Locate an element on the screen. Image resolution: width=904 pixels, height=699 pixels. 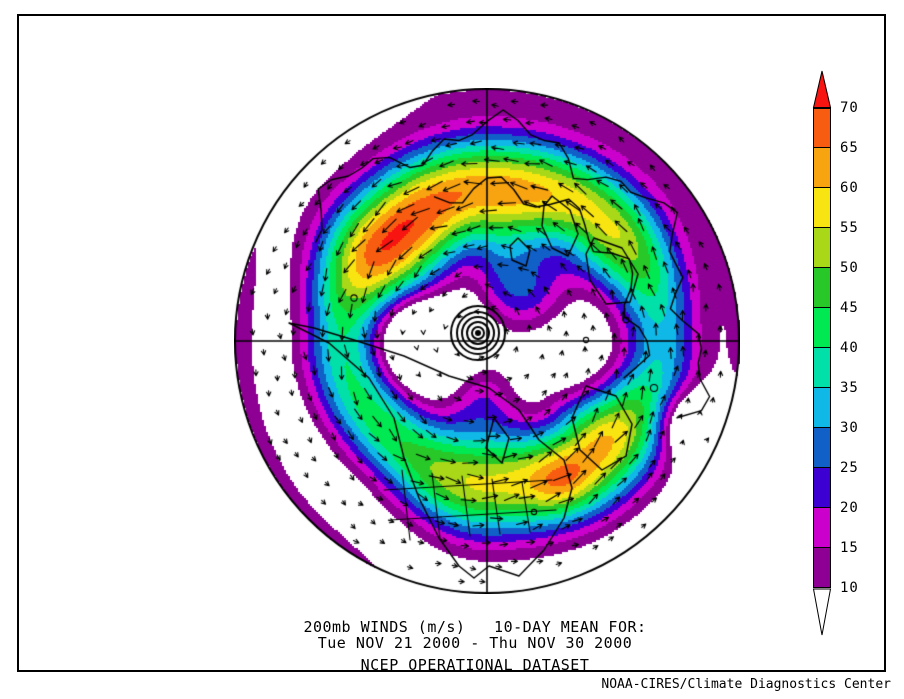
colorbar-down-arrow-icon is located at coordinates (822, 612).